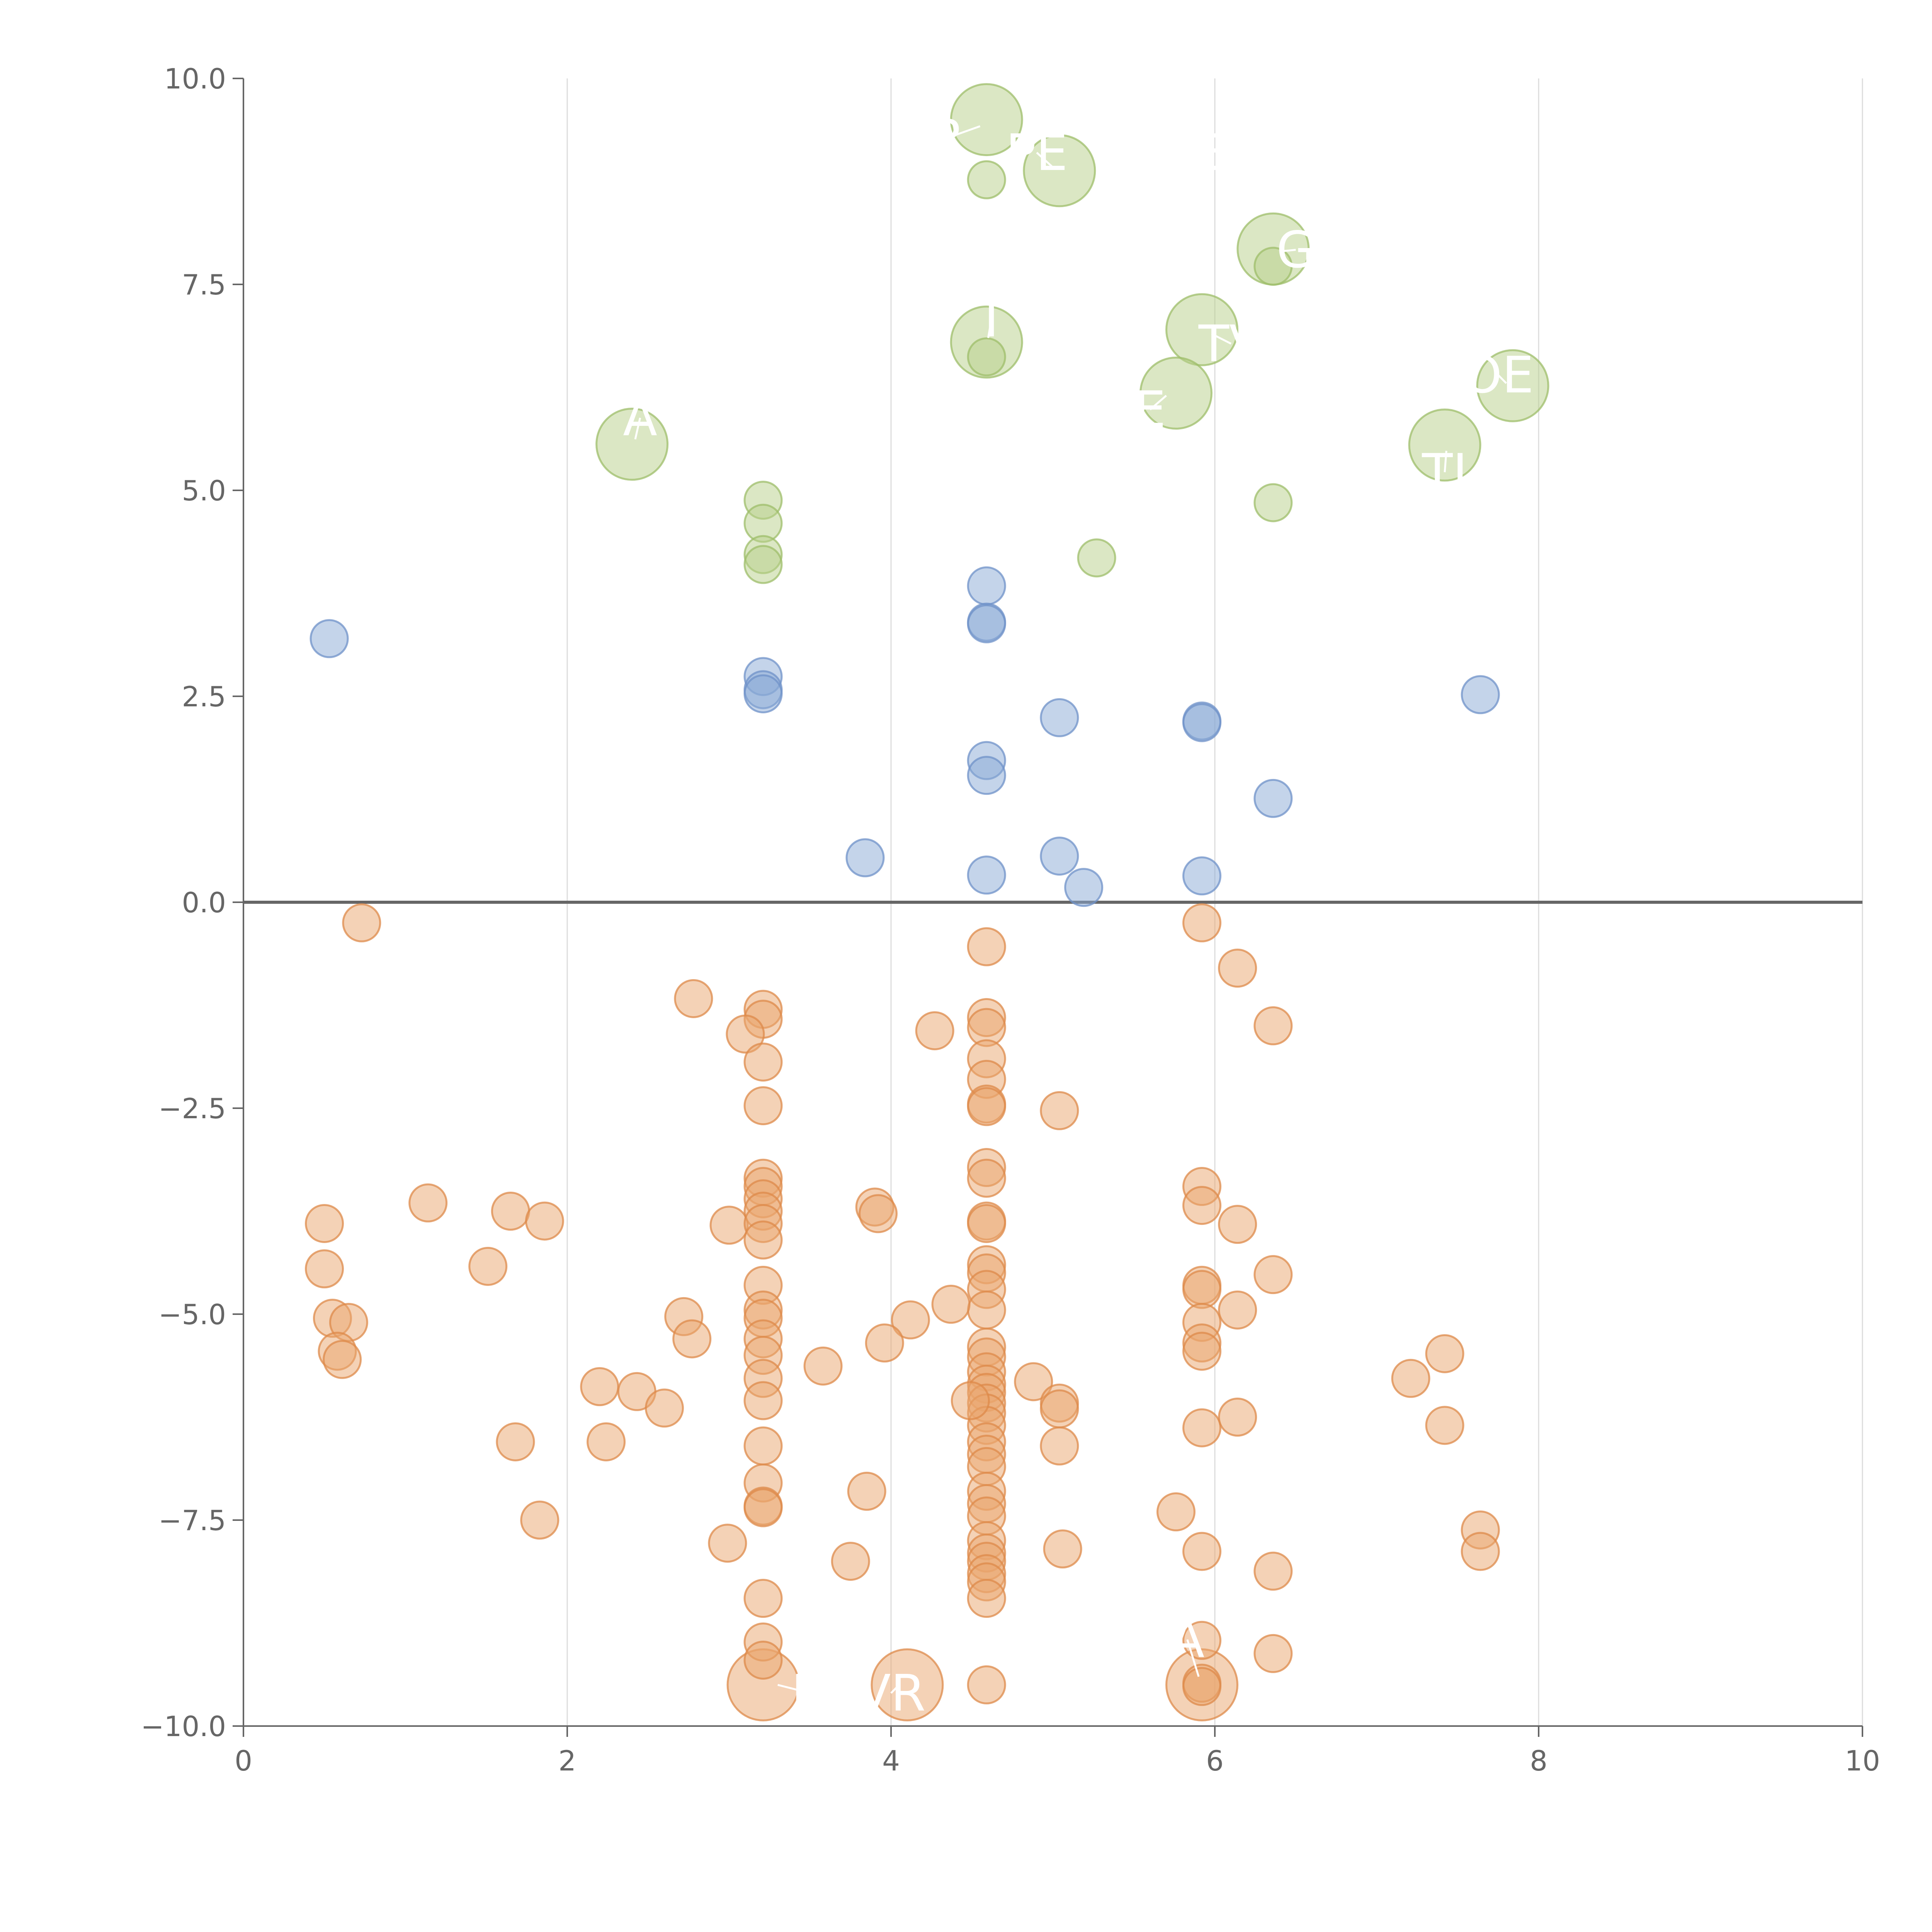 This screenshot has height=1932, width=1932. I want to click on x-tick-label: 6, so click(1215, 1761).